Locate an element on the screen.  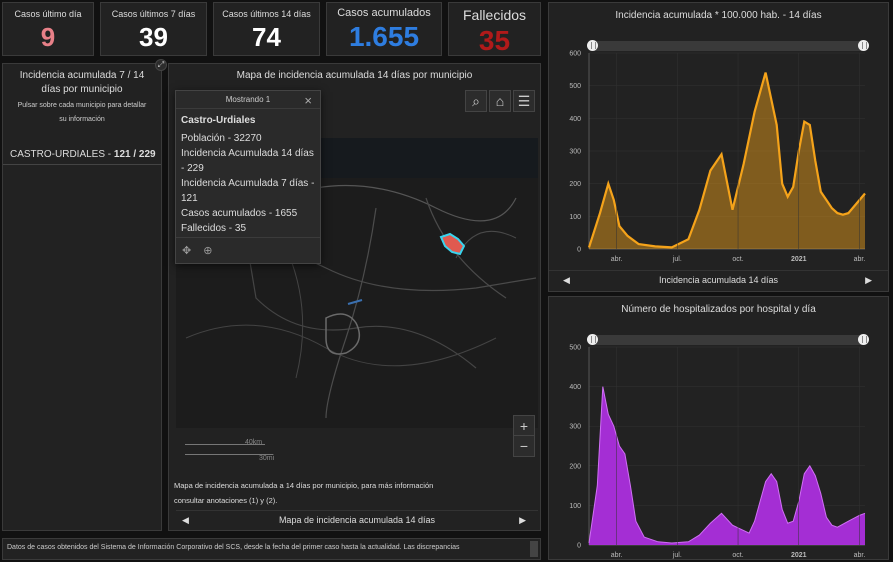
zoom-in-button: + is located at coordinates (524, 426).